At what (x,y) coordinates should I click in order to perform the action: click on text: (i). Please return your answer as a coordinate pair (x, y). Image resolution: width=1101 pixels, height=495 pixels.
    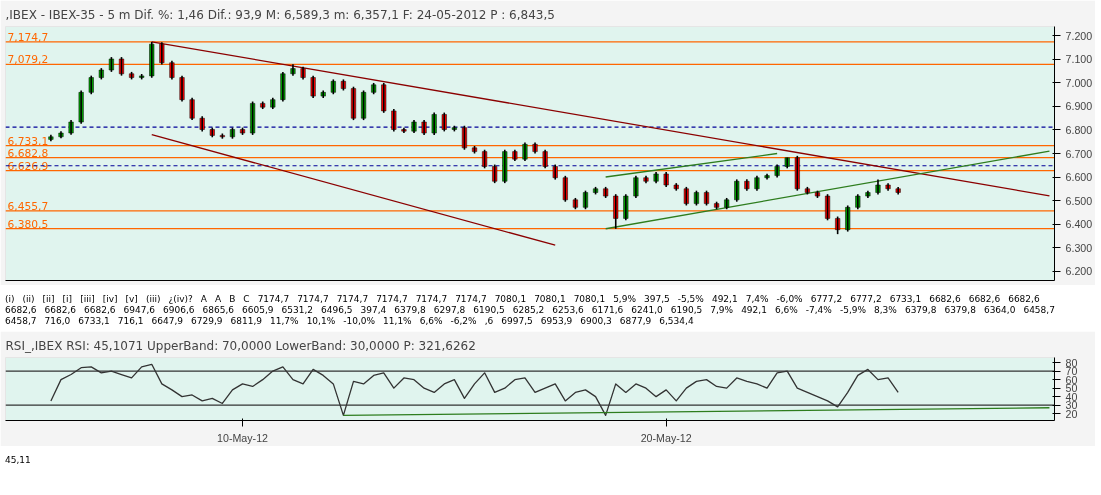
    Looking at the image, I should click on (10, 299).